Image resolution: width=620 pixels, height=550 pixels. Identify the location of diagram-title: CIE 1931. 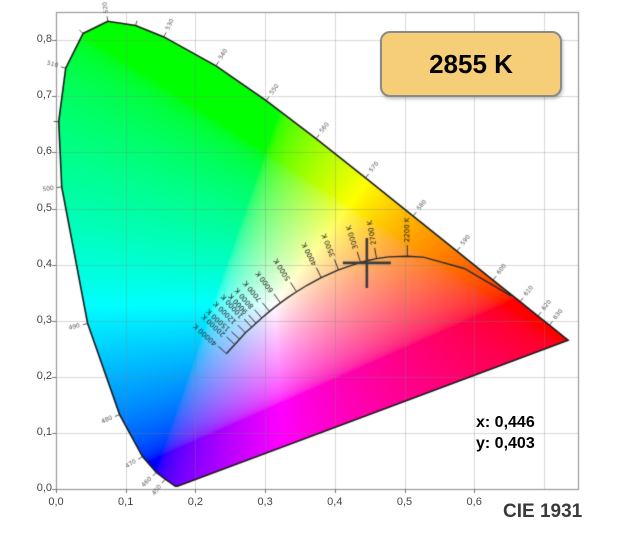
(543, 511).